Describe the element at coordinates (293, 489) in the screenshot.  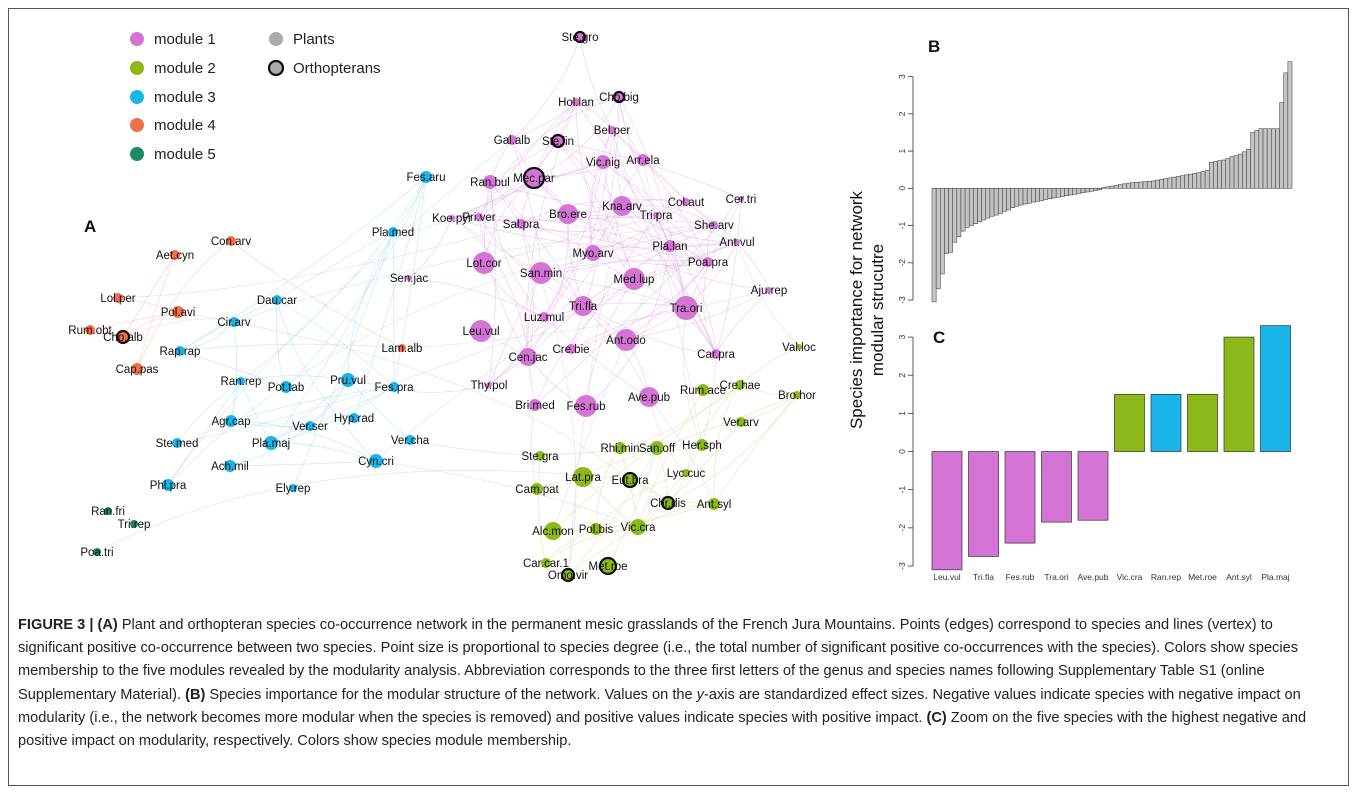
I see `network-node-label: Ely.rep` at that location.